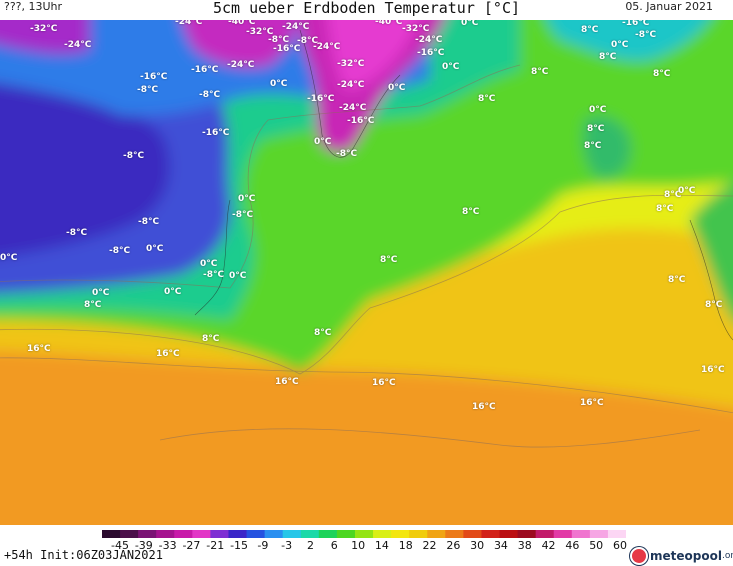  What do you see at coordinates (686, 556) in the screenshot?
I see `logo-text: meteopool` at bounding box center [686, 556].